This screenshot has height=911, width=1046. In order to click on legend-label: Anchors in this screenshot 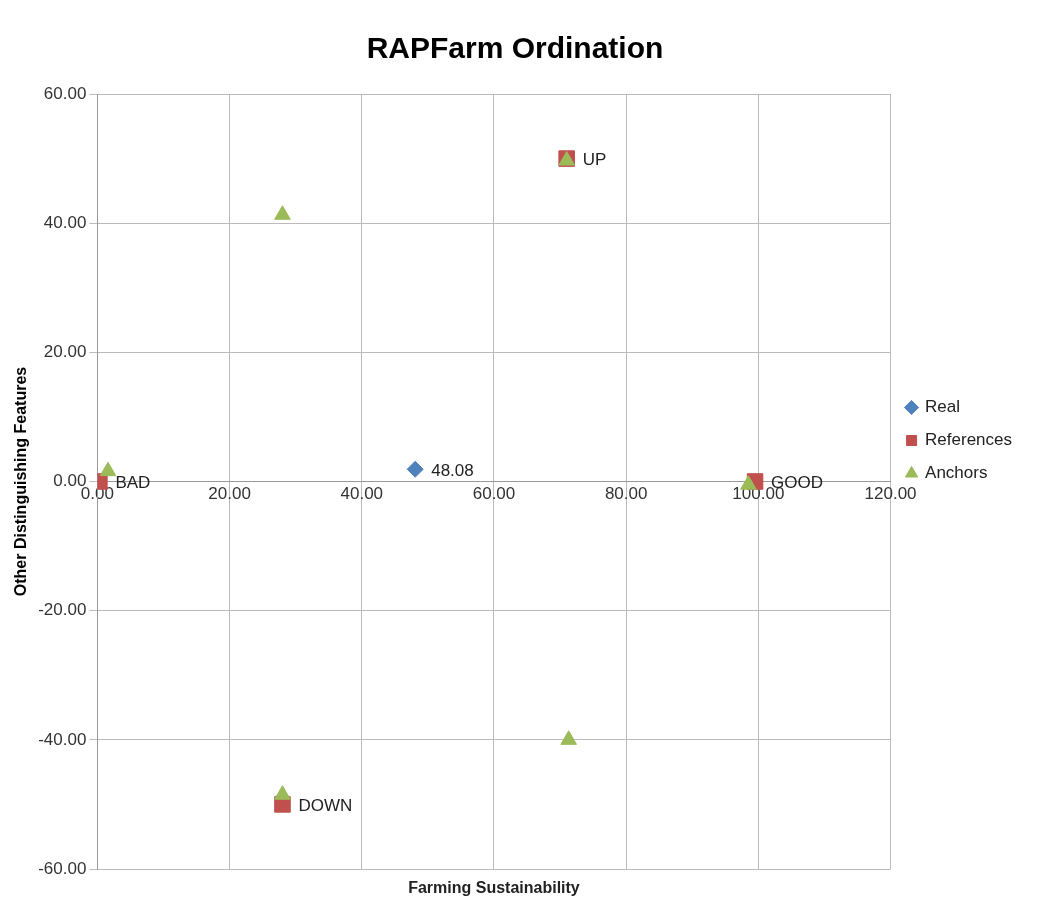, I will do `click(956, 473)`.